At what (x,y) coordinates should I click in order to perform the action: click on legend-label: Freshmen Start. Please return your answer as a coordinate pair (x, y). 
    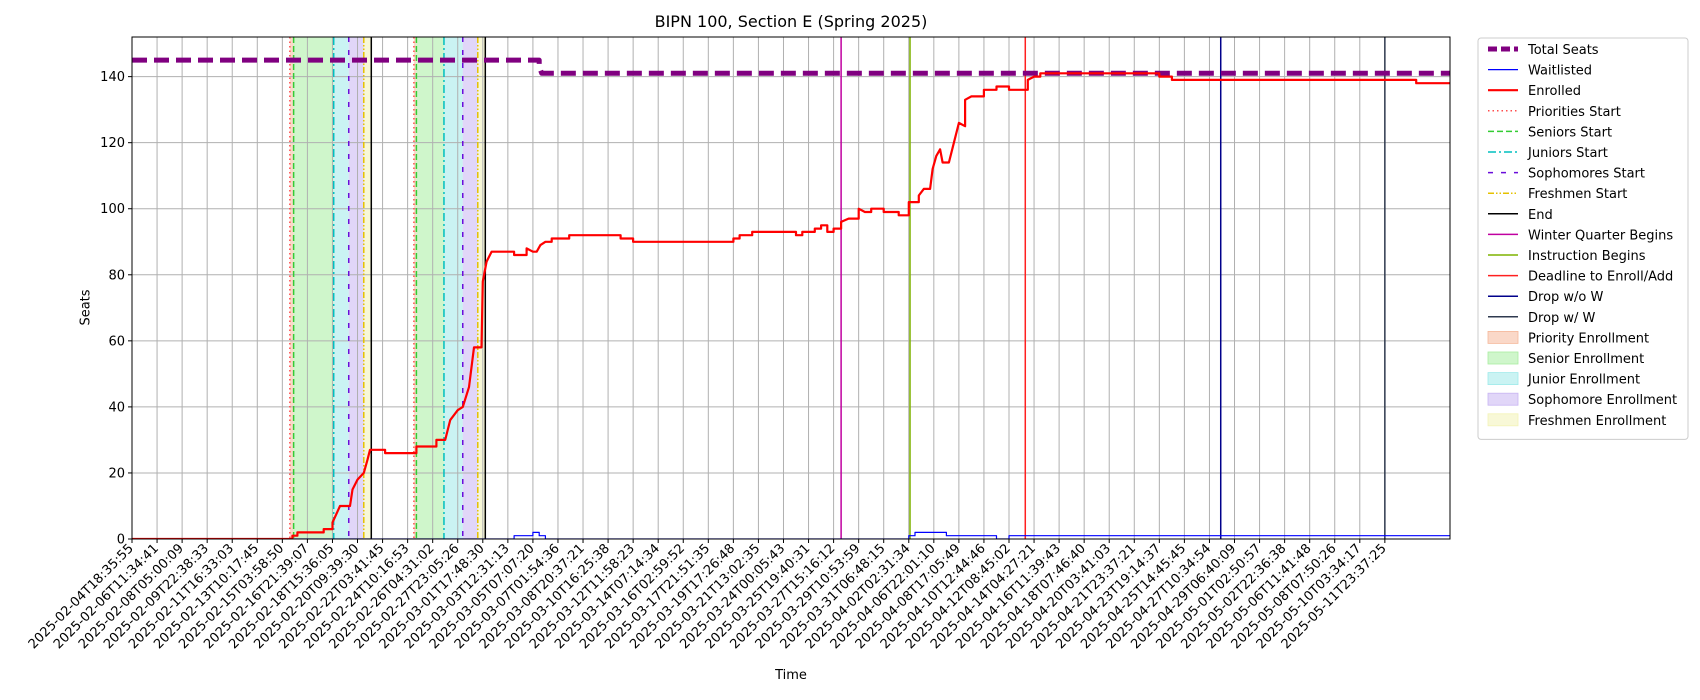
    Looking at the image, I should click on (1577, 194).